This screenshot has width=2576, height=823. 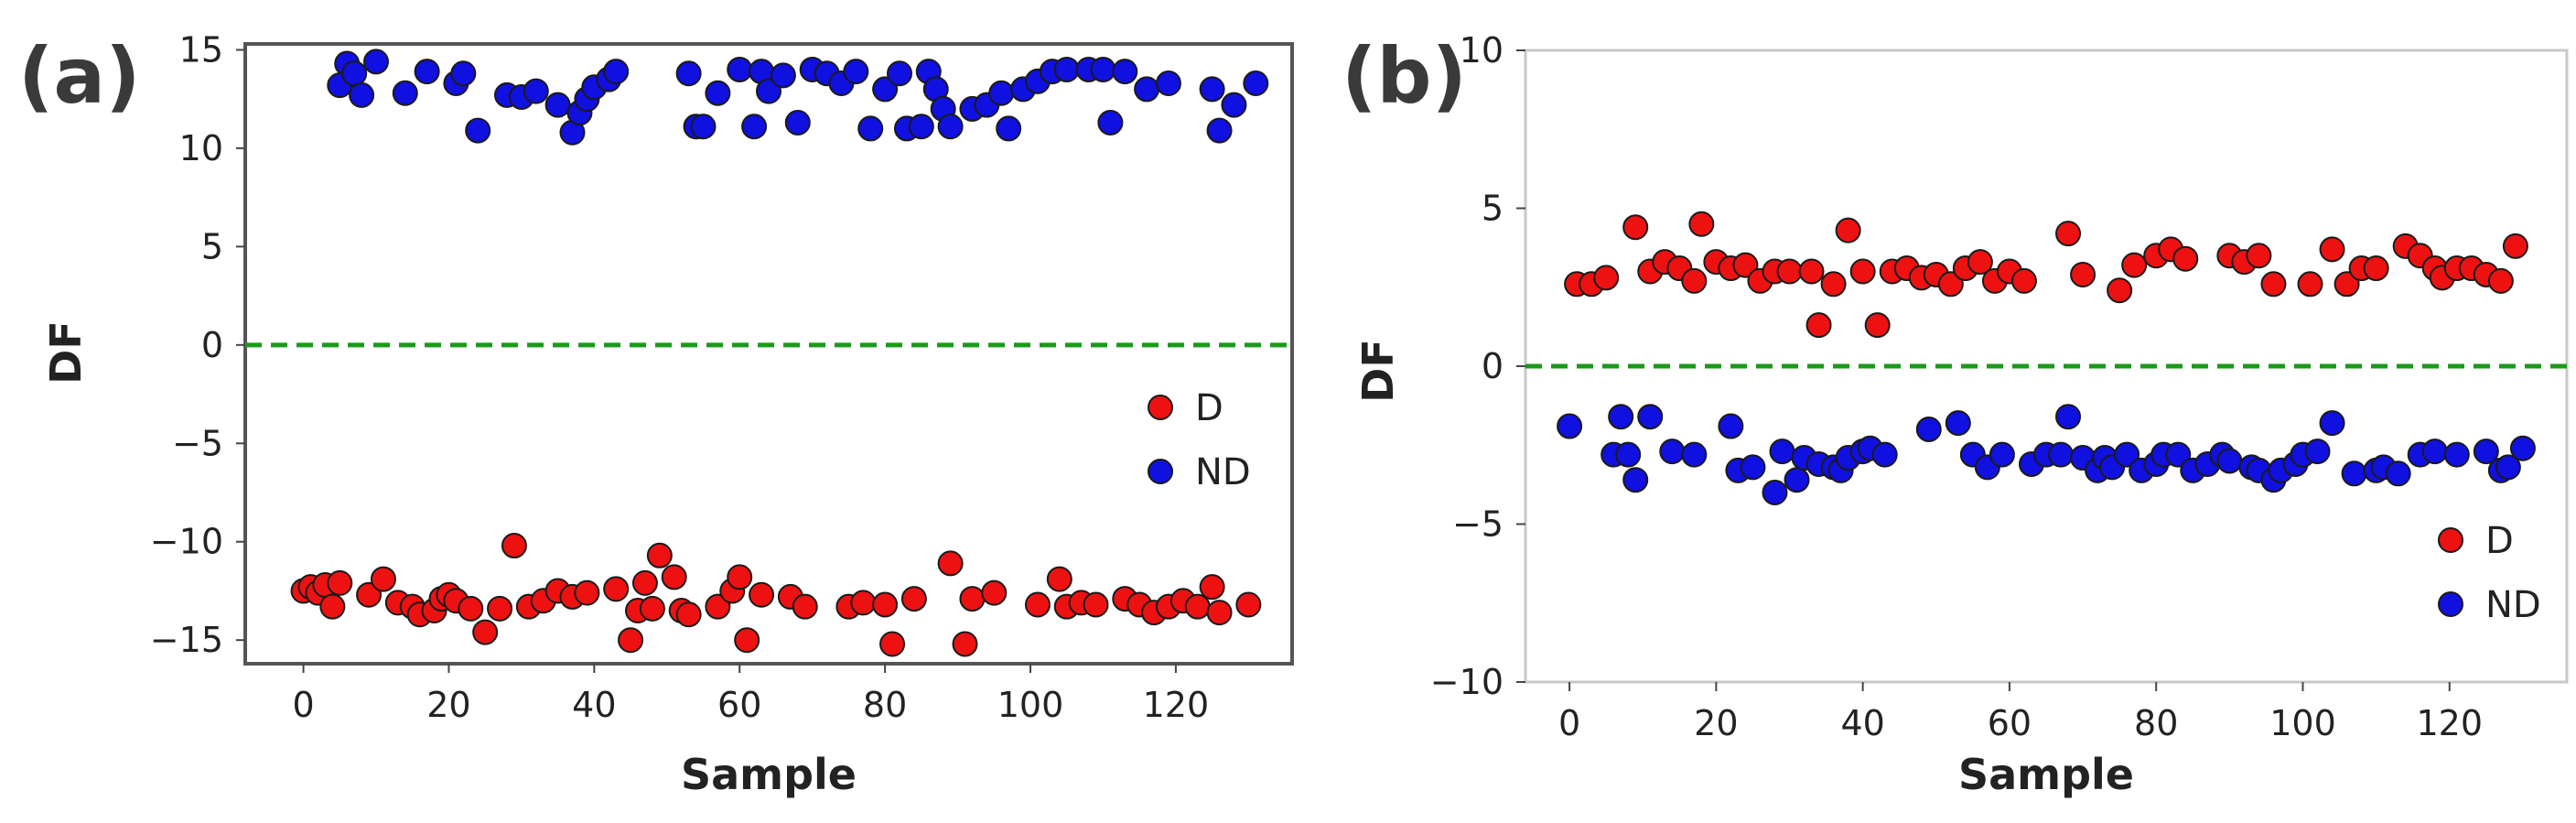 I want to click on chart-a-y-tick-label: −5, so click(x=197, y=443).